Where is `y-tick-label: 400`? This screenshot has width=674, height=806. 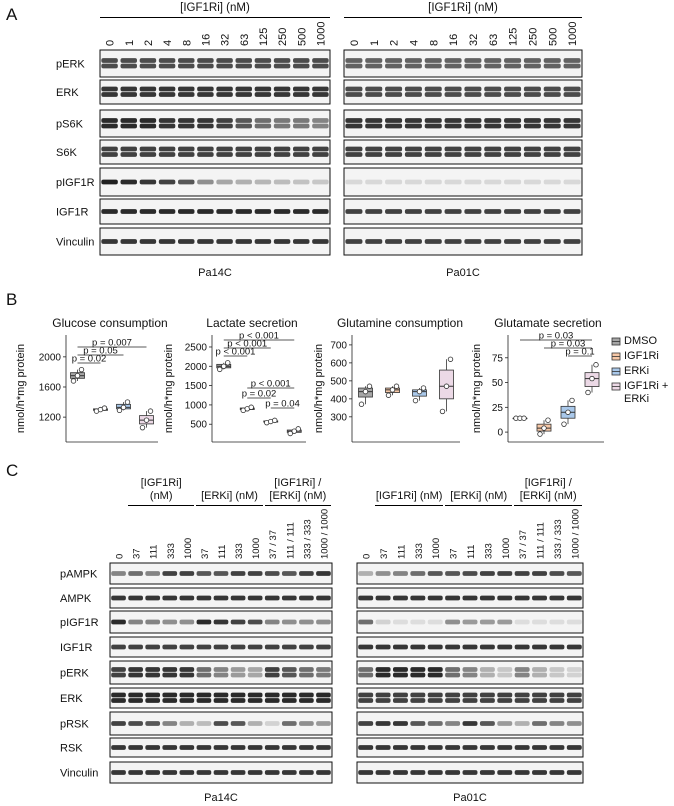 y-tick-label: 400 is located at coordinates (338, 399).